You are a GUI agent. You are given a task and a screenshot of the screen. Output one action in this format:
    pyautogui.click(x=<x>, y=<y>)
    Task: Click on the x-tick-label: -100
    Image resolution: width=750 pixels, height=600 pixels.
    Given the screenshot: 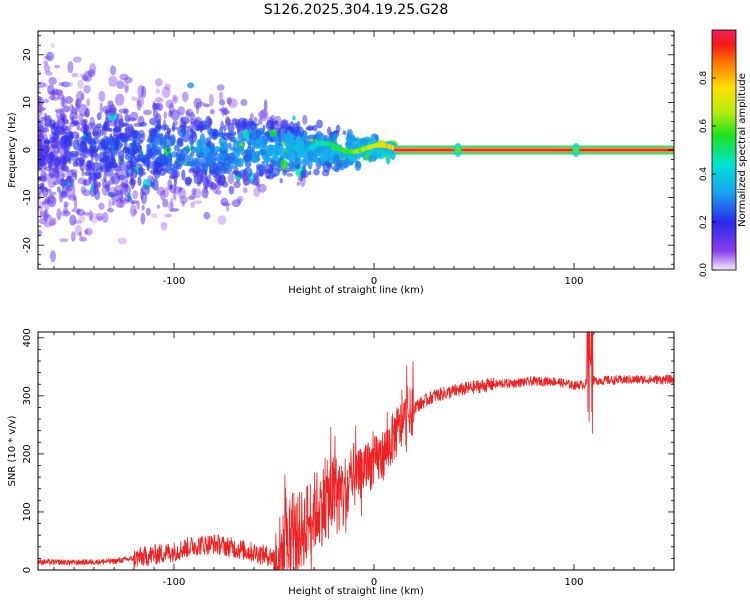 What is the action you would take?
    pyautogui.click(x=174, y=281)
    